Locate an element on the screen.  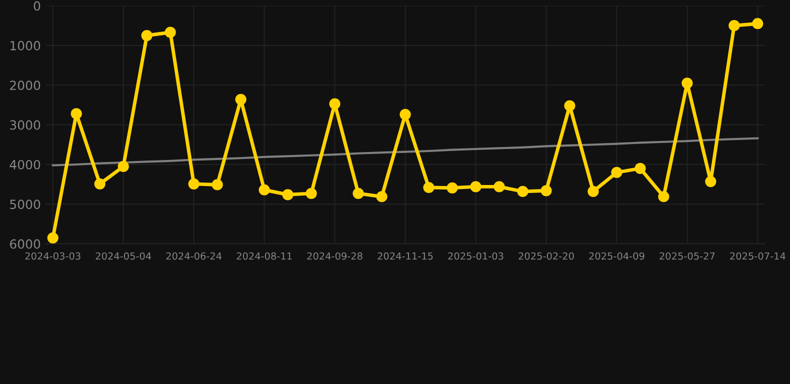
x-tick-label: 2024-03-03 is located at coordinates (52, 256).